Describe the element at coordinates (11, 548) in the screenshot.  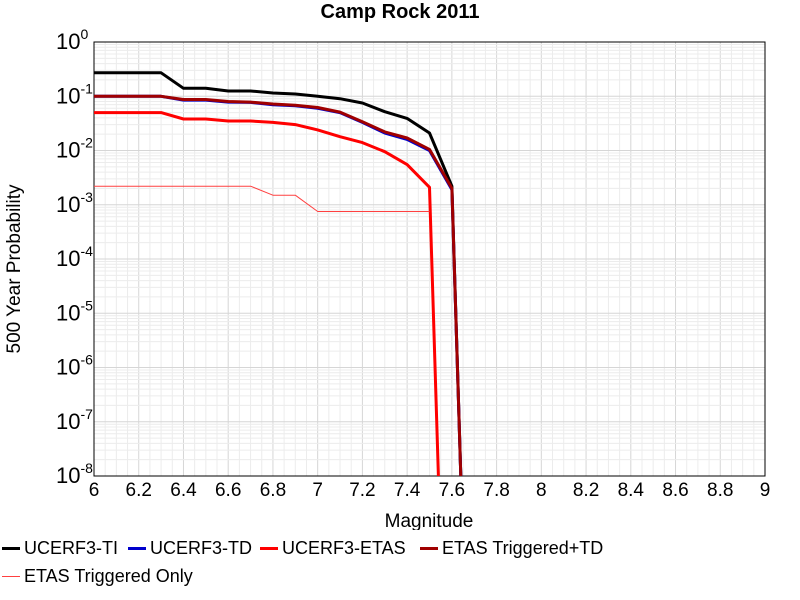
I see `legend-swatch-ucerf3-ti` at that location.